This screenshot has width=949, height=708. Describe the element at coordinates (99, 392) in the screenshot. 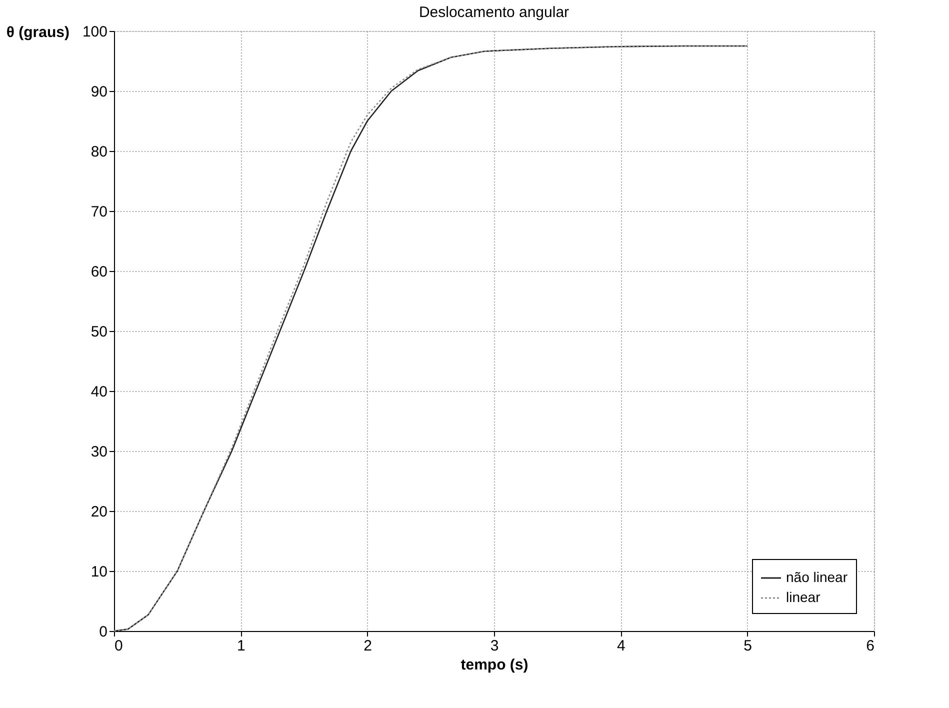

I see `y-tick-label: 40` at that location.